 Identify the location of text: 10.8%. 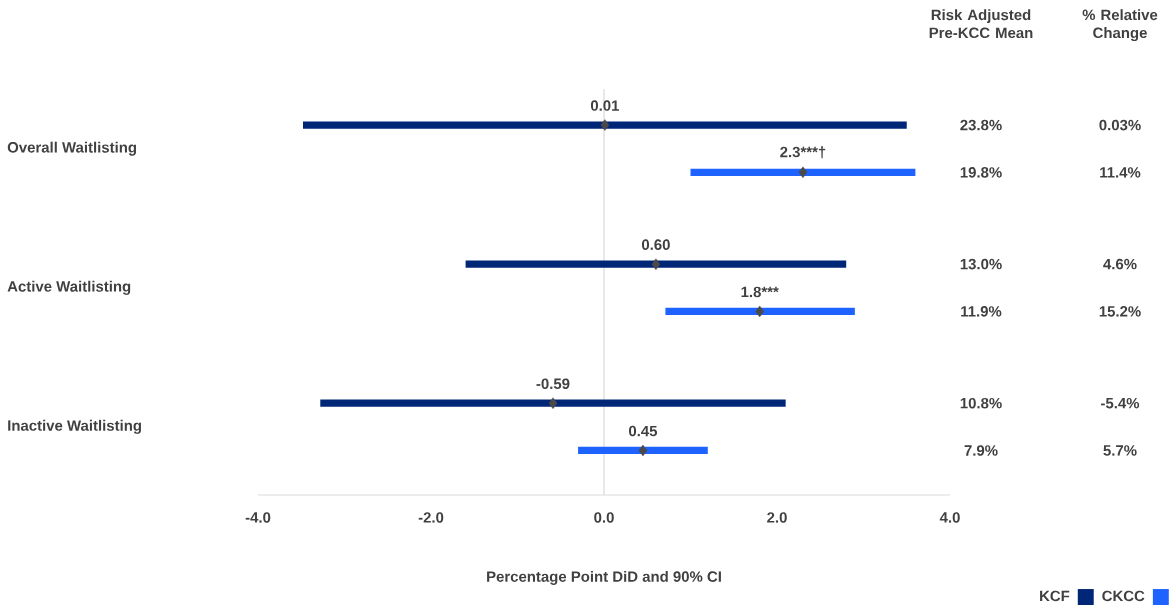
(981, 403).